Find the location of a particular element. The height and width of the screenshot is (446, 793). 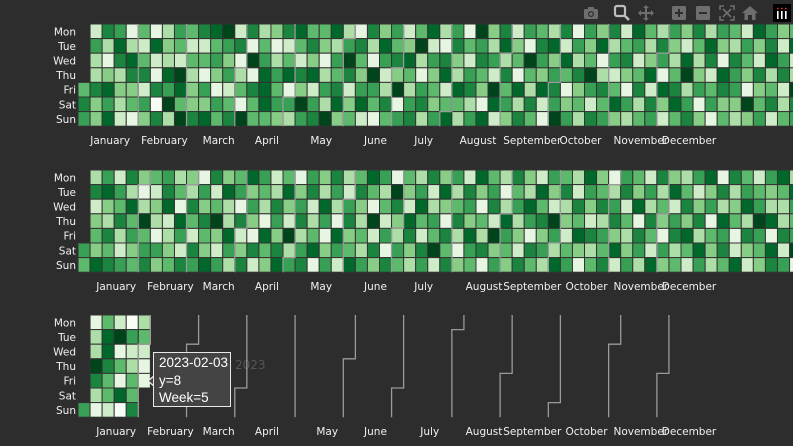

zoom-out-icon is located at coordinates (703, 13).